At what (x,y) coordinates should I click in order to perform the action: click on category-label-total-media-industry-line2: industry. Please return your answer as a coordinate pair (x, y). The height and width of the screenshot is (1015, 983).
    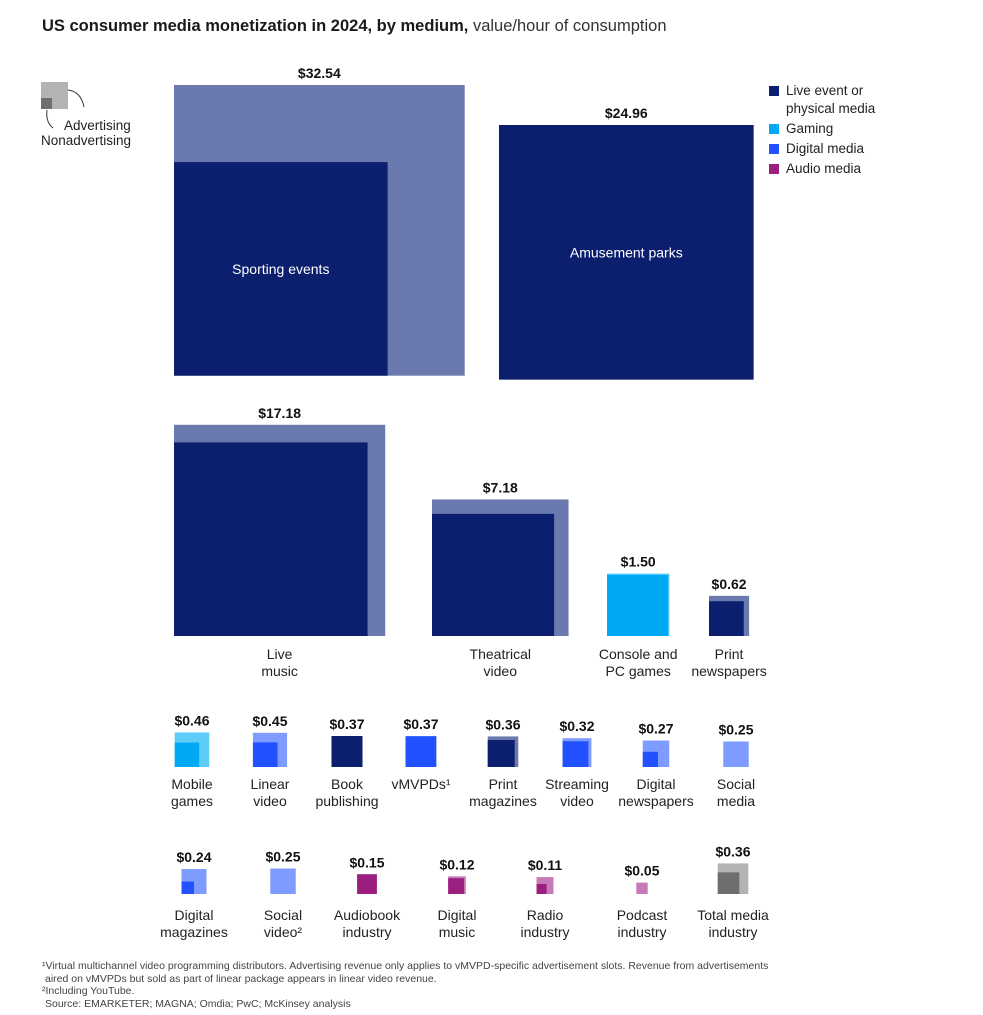
    Looking at the image, I should click on (732, 932).